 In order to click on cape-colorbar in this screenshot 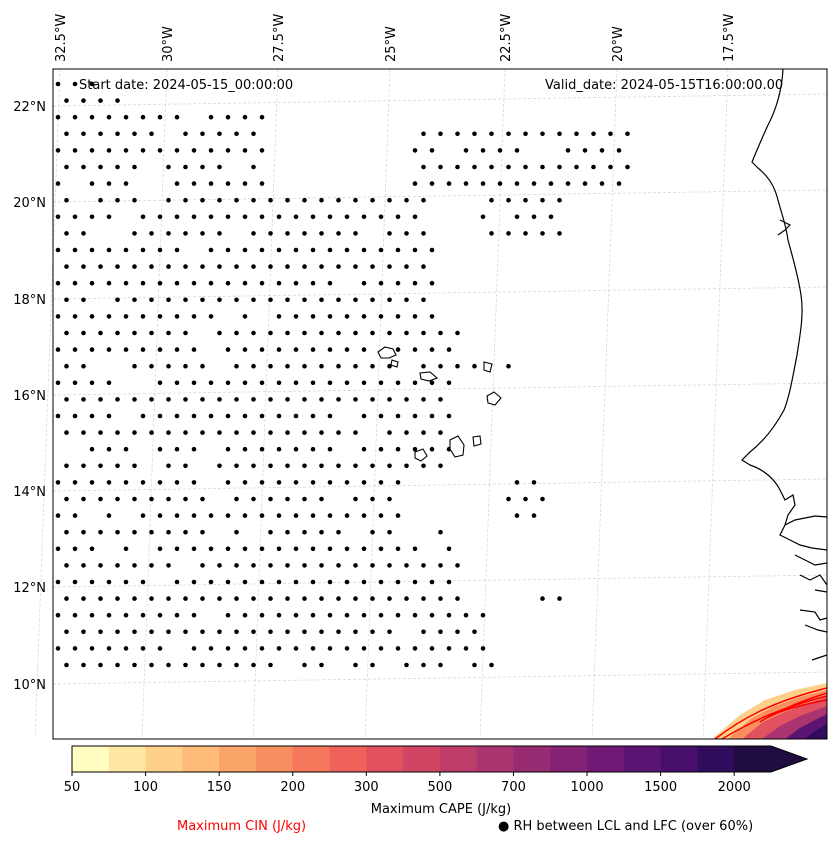, I will do `click(440, 759)`.